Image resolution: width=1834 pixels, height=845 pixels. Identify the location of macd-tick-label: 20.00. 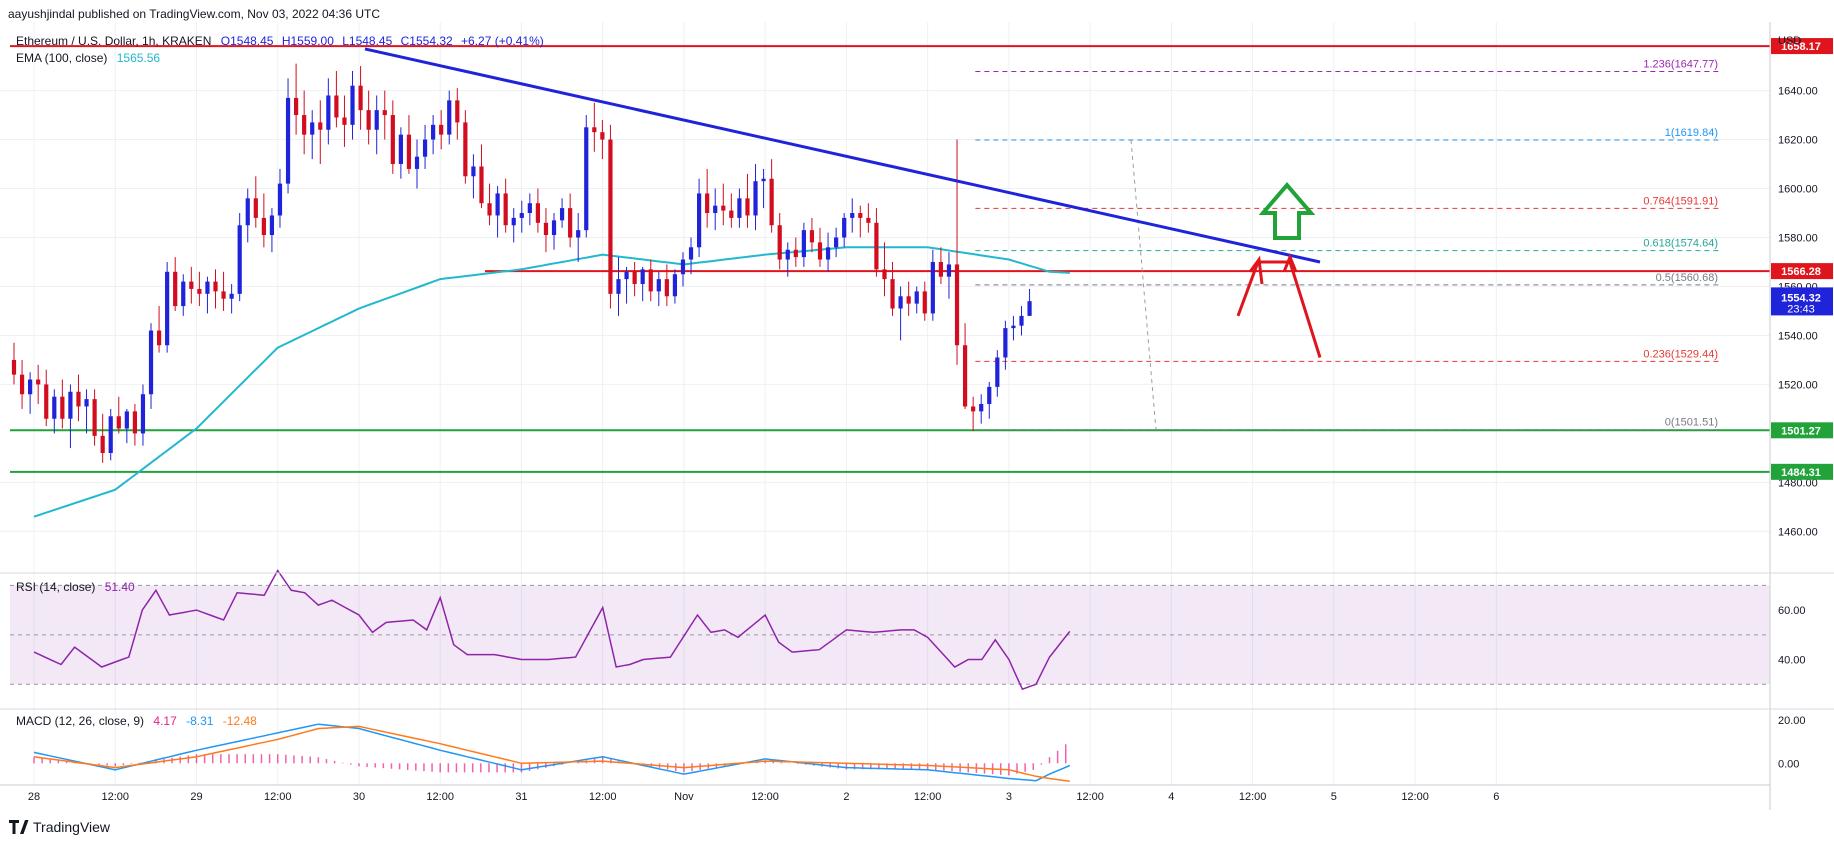
(1792, 721).